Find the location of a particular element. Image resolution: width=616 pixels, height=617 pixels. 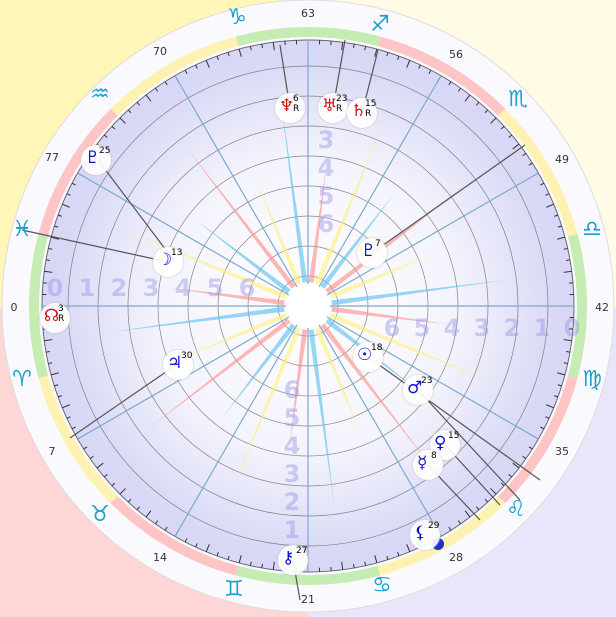

north-node-icon: ☊ is located at coordinates (52, 316).